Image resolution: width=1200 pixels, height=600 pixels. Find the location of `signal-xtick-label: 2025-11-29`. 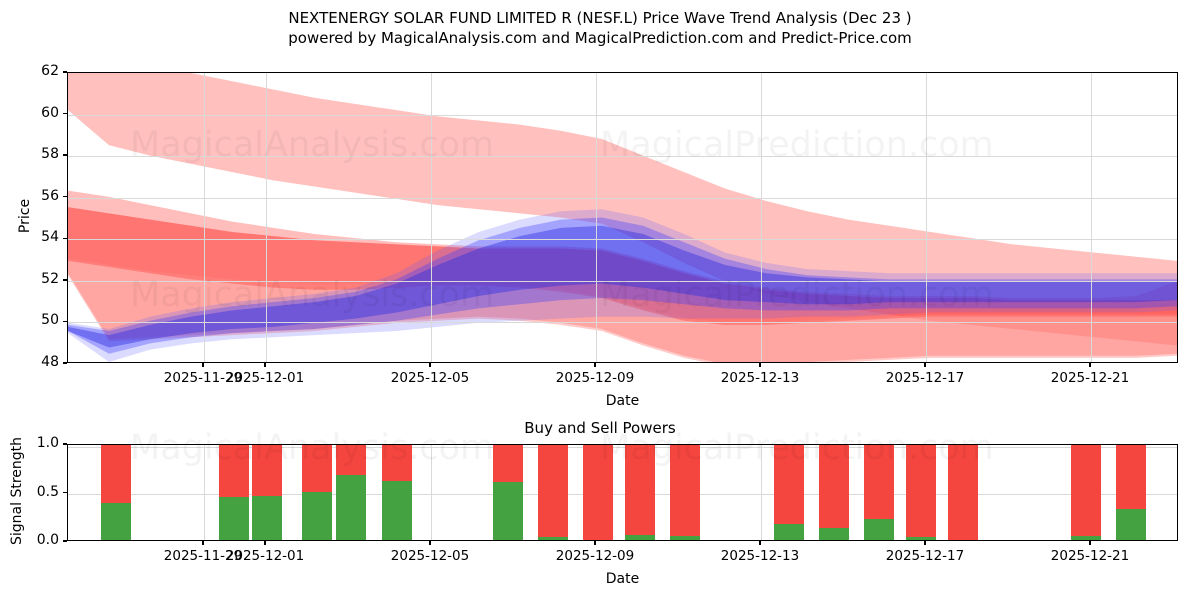

signal-xtick-label: 2025-11-29 is located at coordinates (203, 556).